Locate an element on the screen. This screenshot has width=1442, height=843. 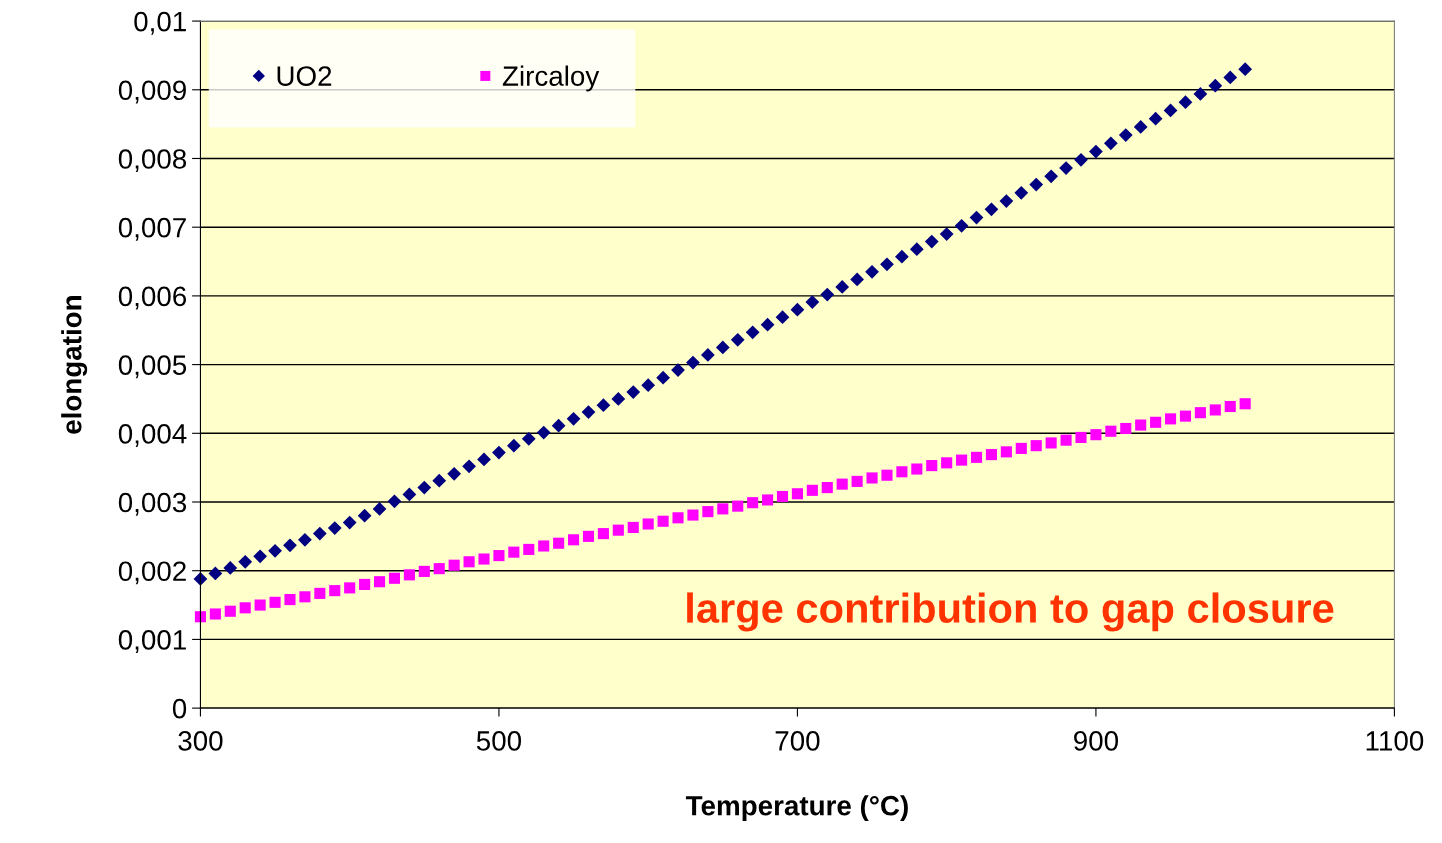
annotation: large contribution to gap closure is located at coordinates (1010, 612).